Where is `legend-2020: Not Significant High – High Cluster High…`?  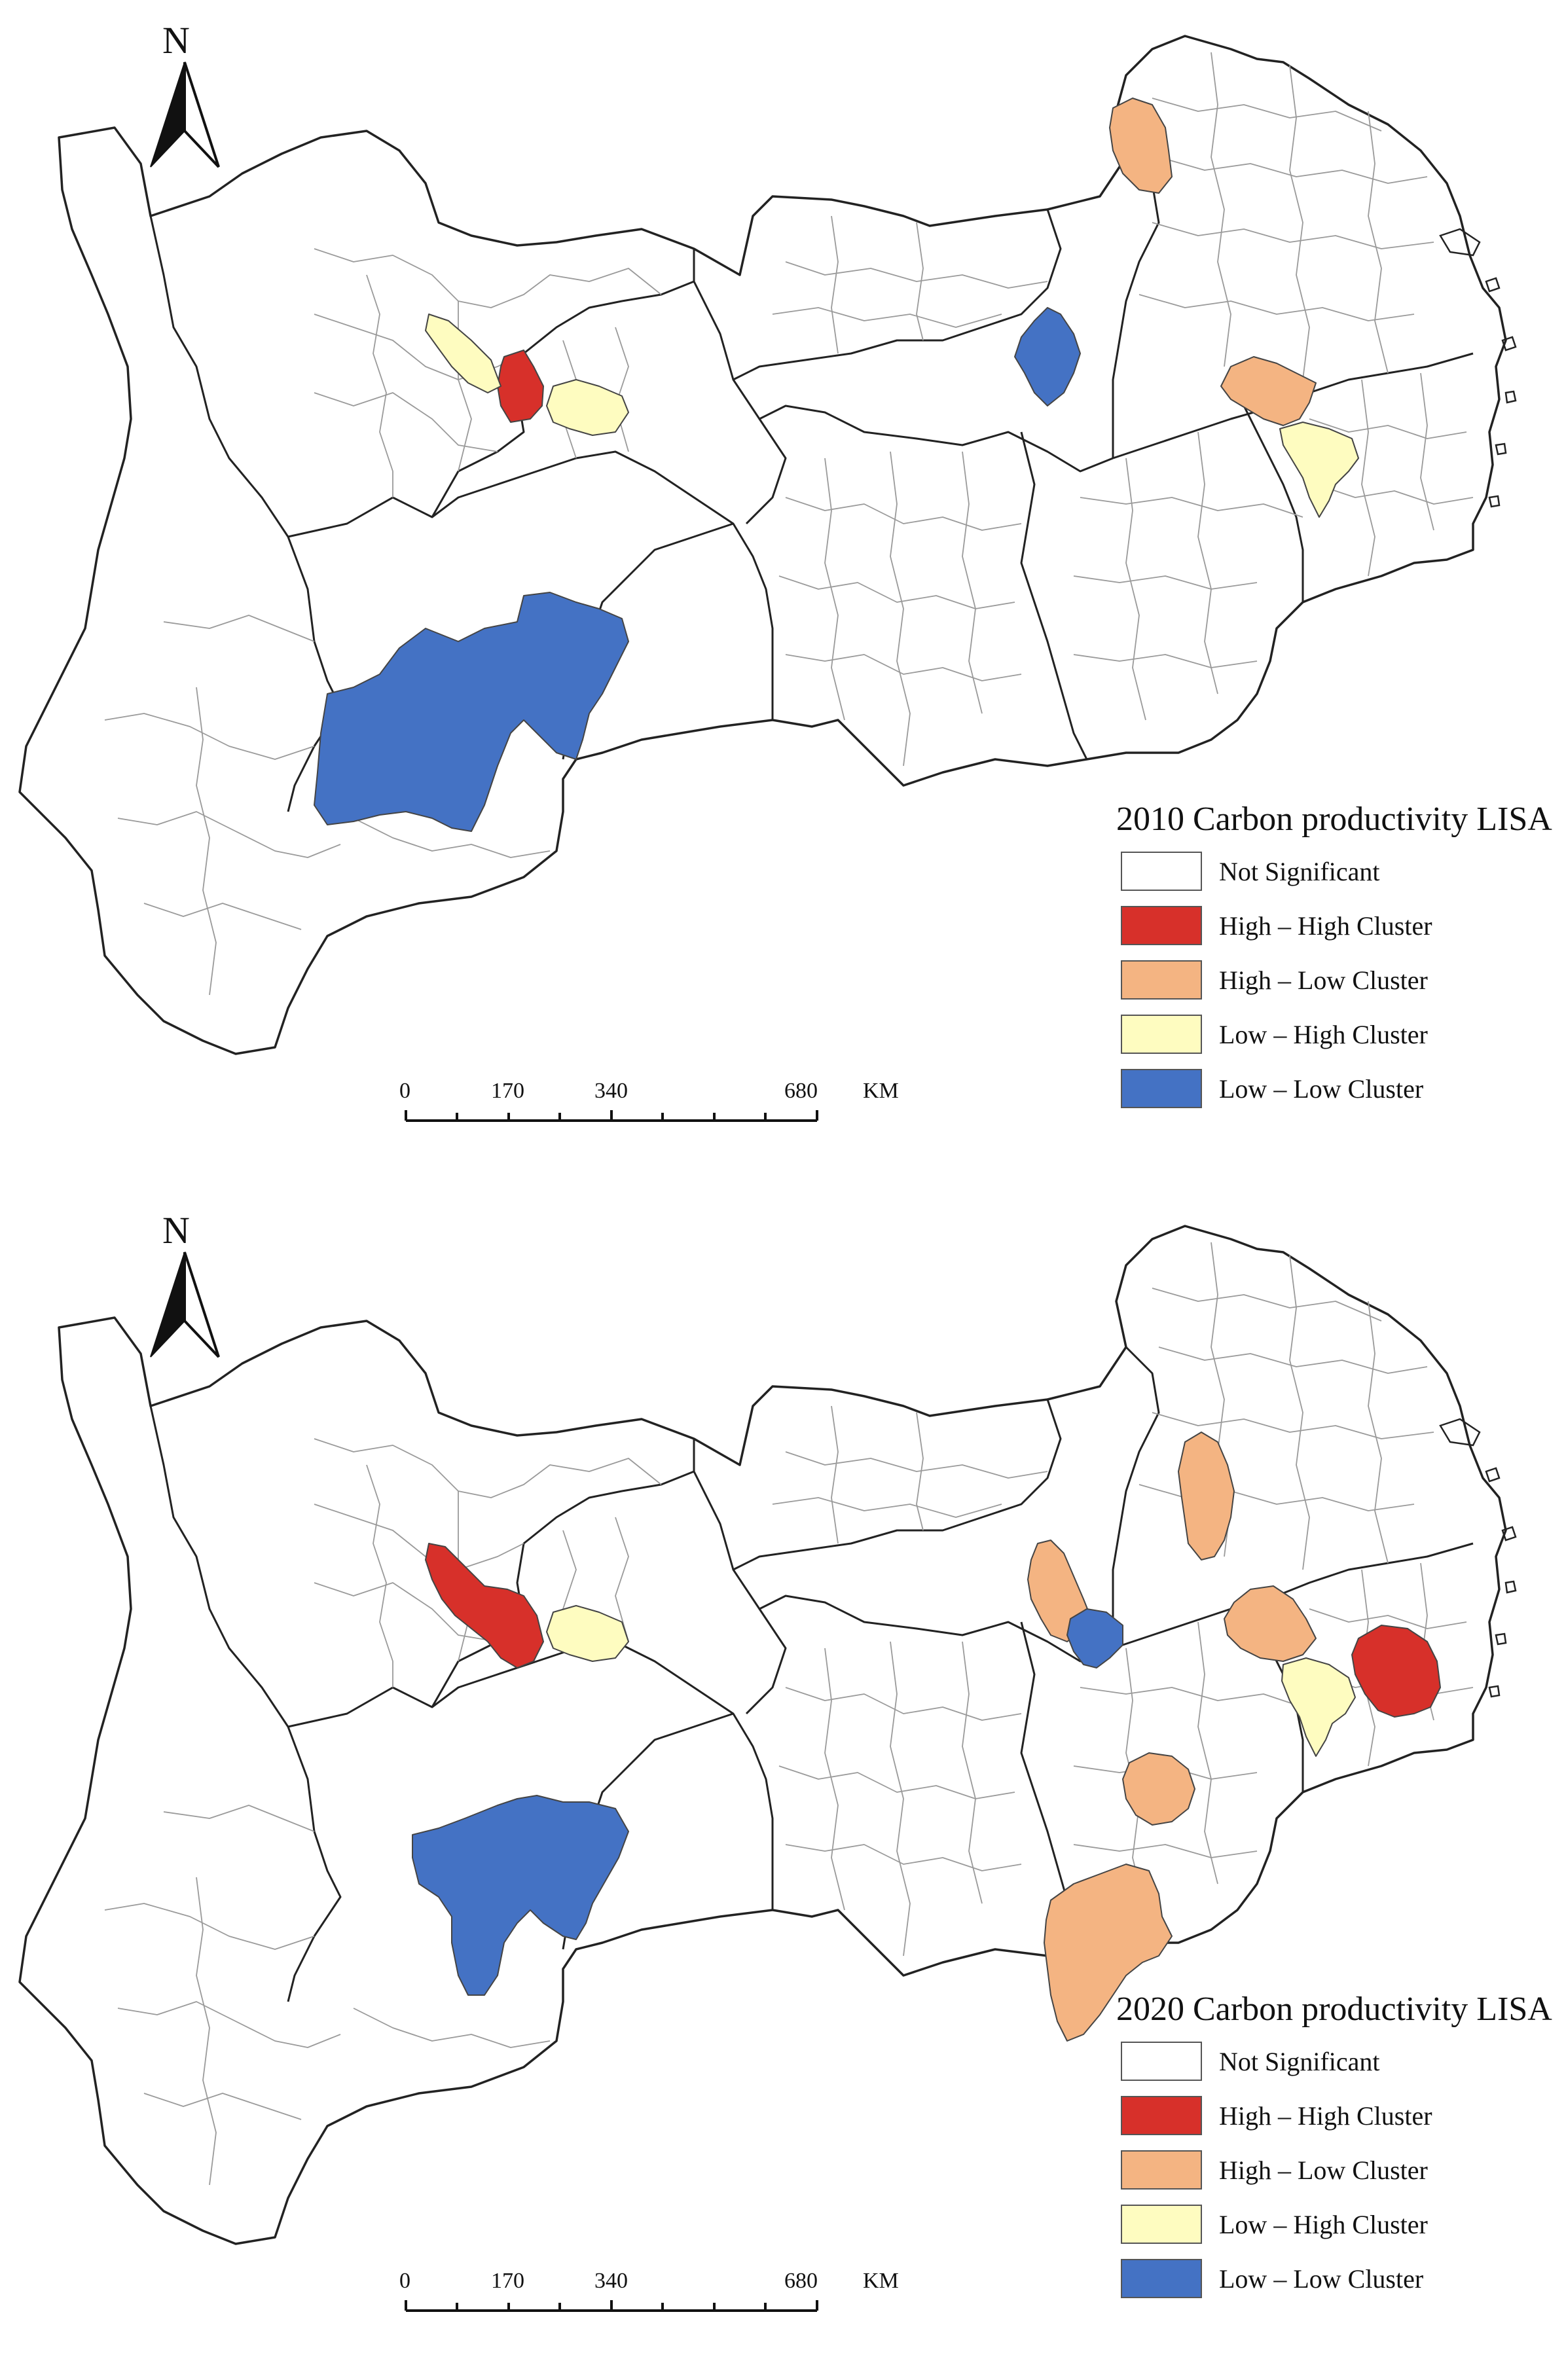
legend-2020: Not Significant High – High Cluster High… is located at coordinates (1276, 2177).